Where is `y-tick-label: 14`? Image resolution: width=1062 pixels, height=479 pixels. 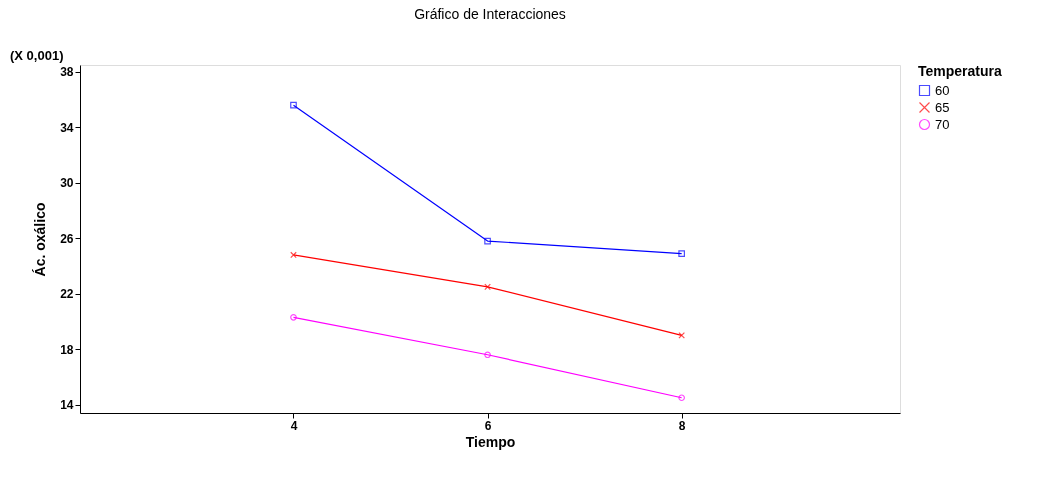
y-tick-label: 14 is located at coordinates (67, 405).